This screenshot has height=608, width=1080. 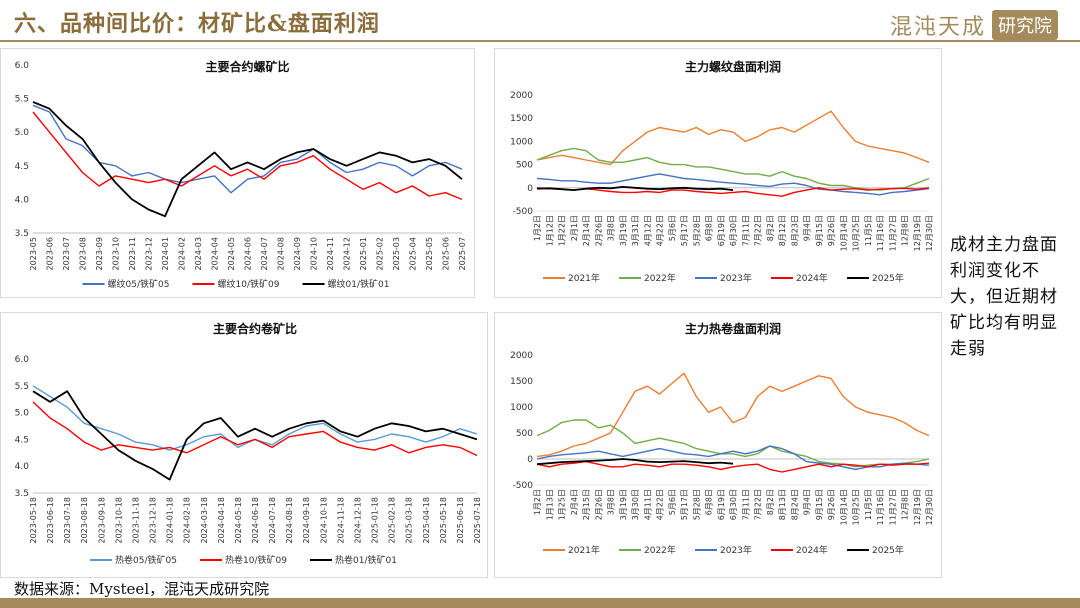 What do you see at coordinates (33, 253) in the screenshot?
I see `x-tick-label: 2023-05` at bounding box center [33, 253].